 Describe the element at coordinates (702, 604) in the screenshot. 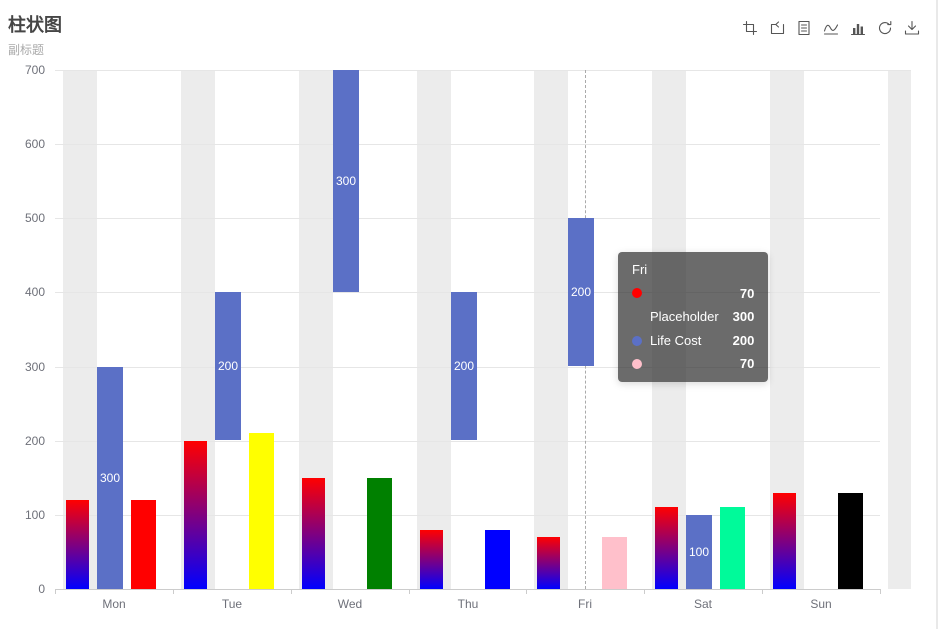

I see `x-axis-label: Sat` at that location.